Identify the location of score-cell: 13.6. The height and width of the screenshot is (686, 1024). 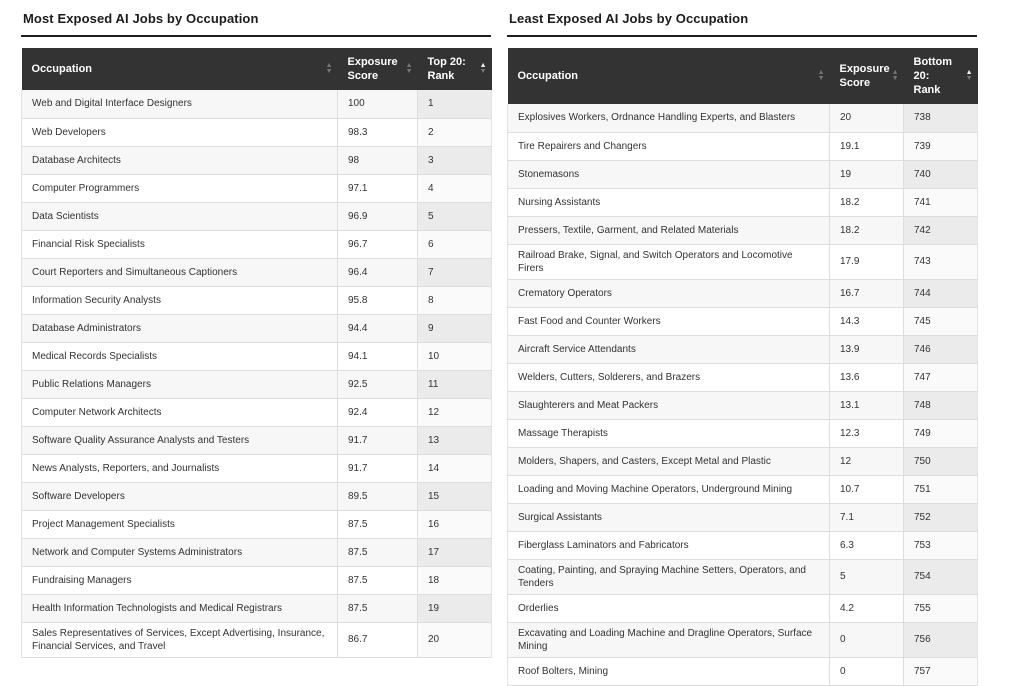
(866, 377).